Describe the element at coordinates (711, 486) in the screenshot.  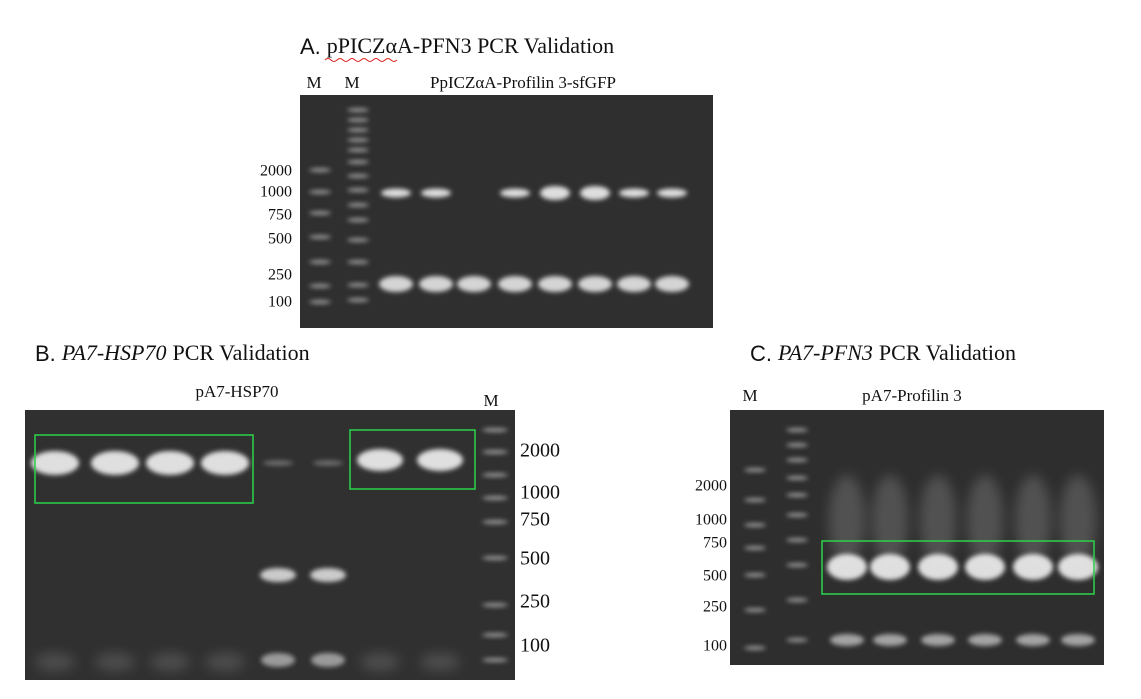
I see `marker-label: 2000` at that location.